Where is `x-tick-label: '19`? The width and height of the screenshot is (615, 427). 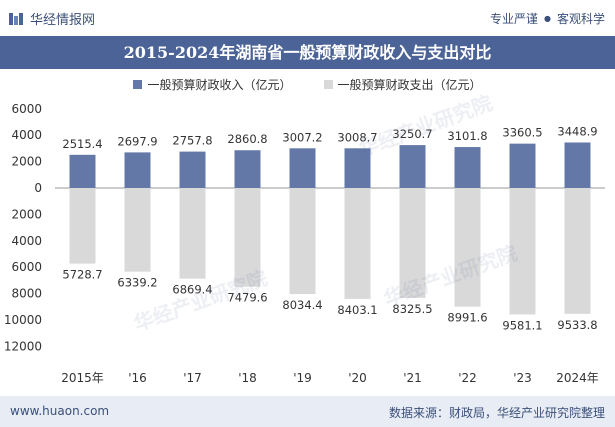
x-tick-label: '19 is located at coordinates (302, 378).